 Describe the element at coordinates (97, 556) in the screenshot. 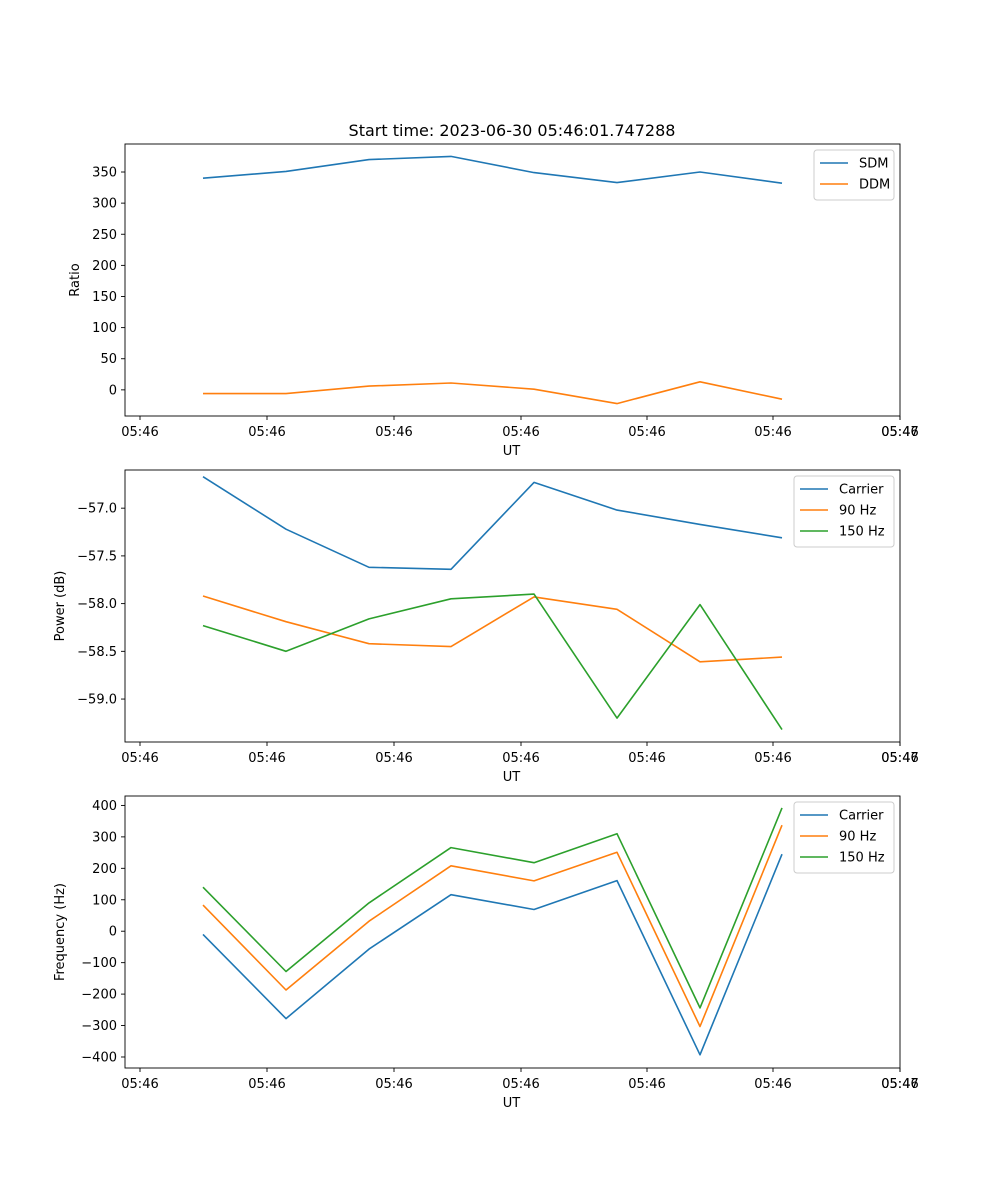

I see `y-tick-label: −57.5` at that location.